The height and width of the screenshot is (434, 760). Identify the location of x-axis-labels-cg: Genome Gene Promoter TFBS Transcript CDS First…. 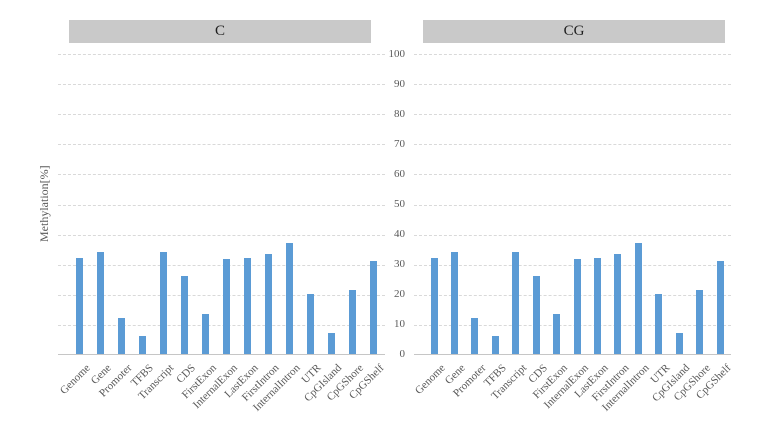
(573, 392).